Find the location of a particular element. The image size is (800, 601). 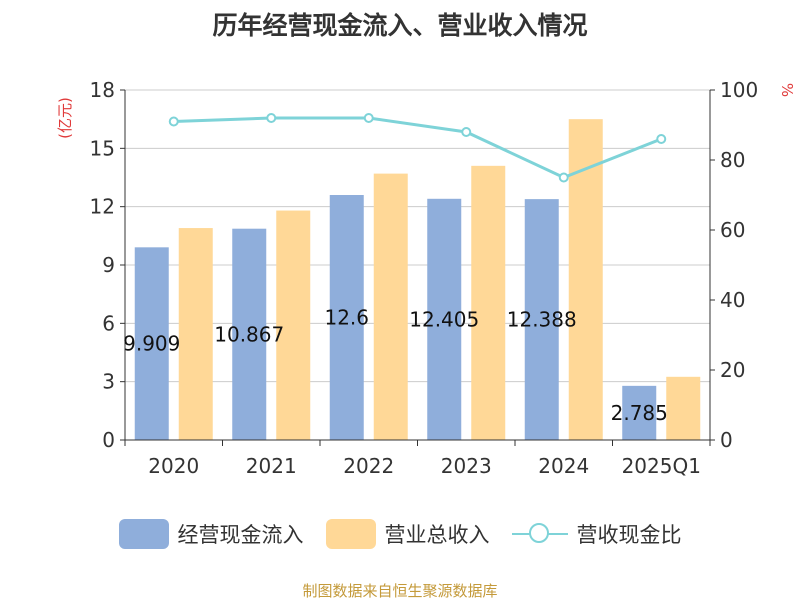

legend-swatch-revenue is located at coordinates (350, 534).